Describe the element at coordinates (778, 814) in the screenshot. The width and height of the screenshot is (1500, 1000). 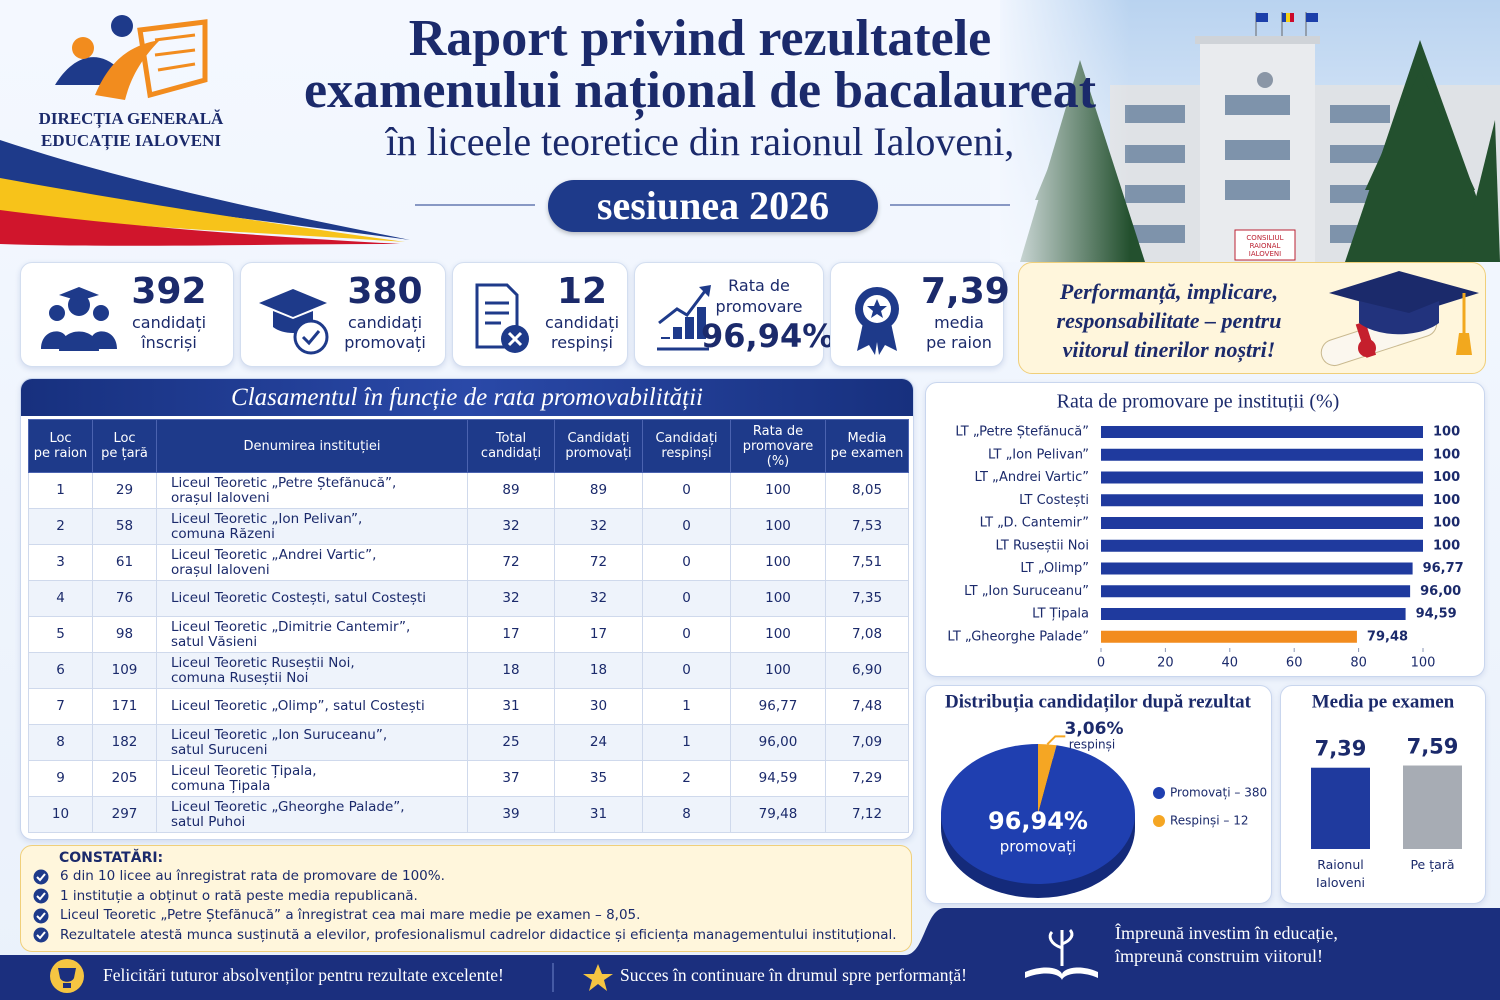
I see `table-cell: 79,48` at that location.